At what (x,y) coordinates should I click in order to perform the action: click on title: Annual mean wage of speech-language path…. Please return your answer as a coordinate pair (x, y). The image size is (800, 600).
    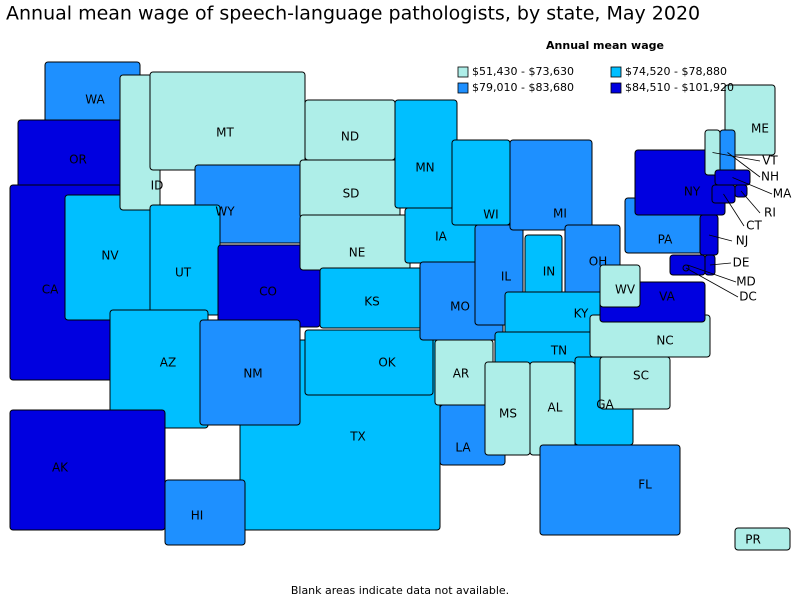
    Looking at the image, I should click on (353, 14).